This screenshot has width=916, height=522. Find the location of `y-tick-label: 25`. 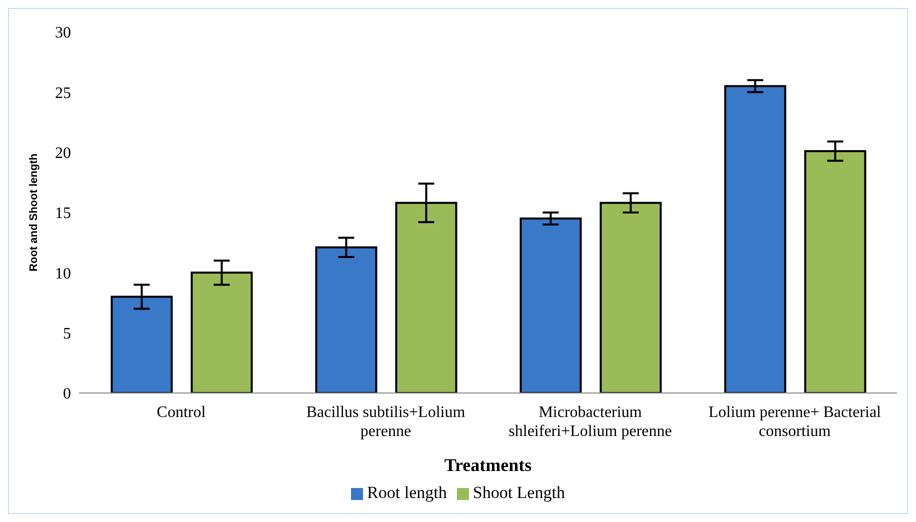

y-tick-label: 25 is located at coordinates (63, 93).